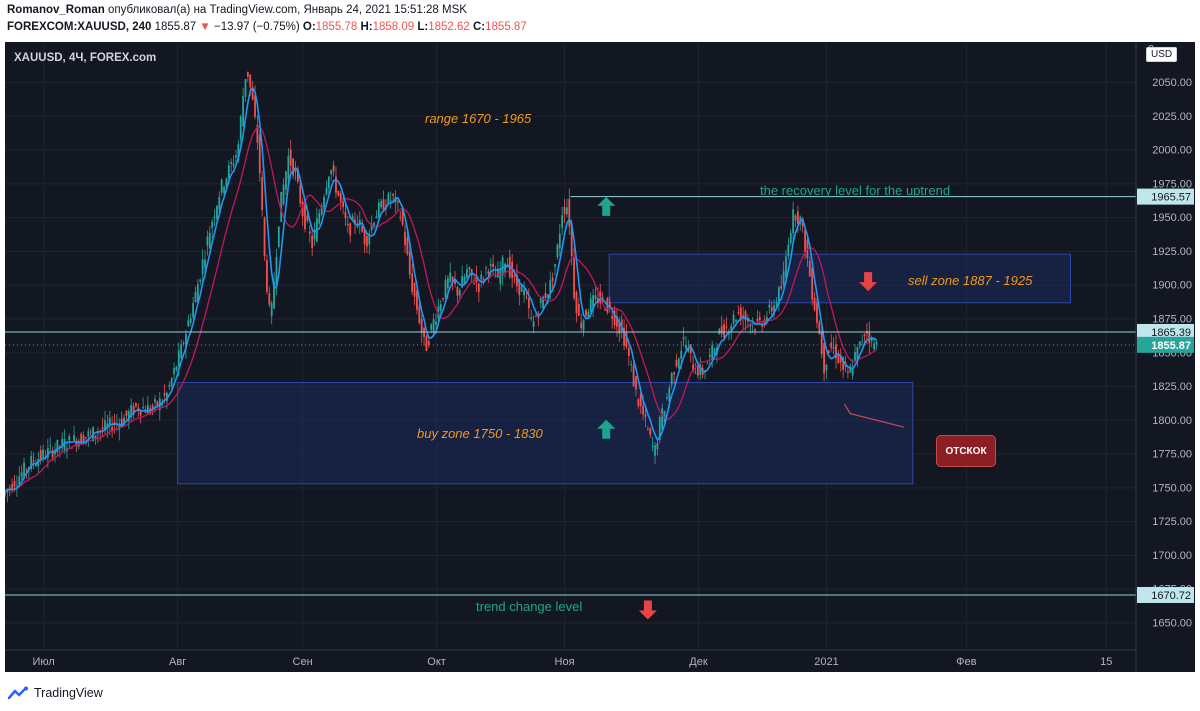  What do you see at coordinates (56, 10) in the screenshot?
I see `author-name: Romanov_Roman` at bounding box center [56, 10].